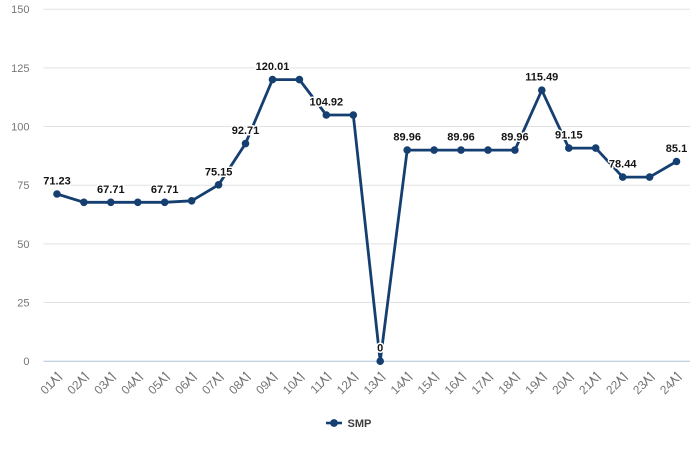  Describe the element at coordinates (586, 388) in the screenshot. I see `svg-text: 21` at that location.